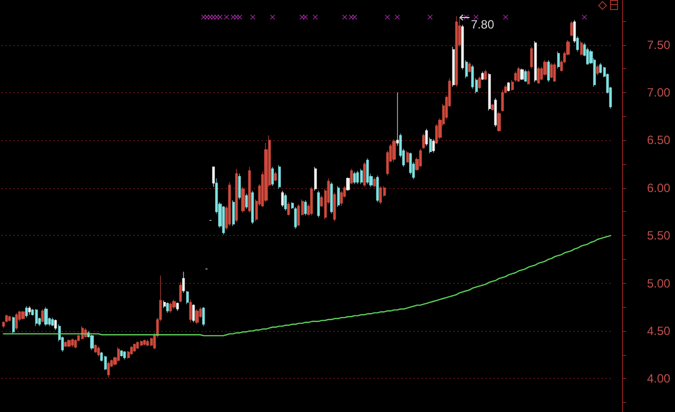  Describe the element at coordinates (659, 235) in the screenshot. I see `y-tick-label: 5.50` at that location.